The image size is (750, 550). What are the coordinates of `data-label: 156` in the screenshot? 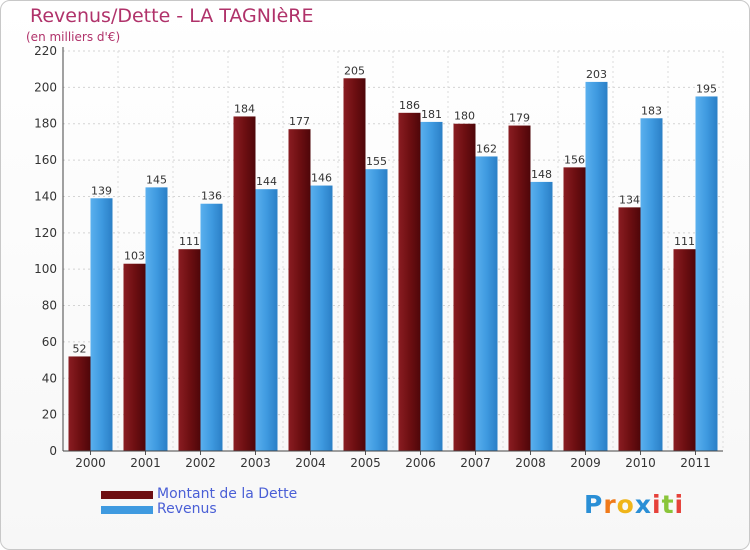 It's located at (574, 159).